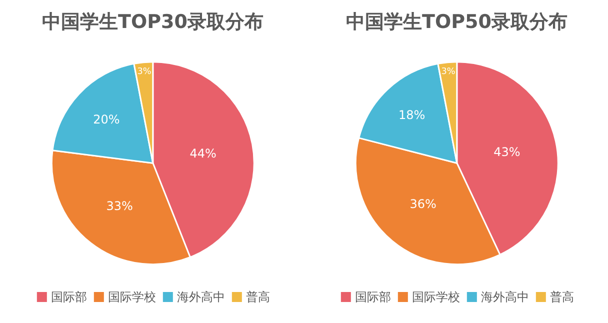  Describe the element at coordinates (457, 22) in the screenshot. I see `chart-title: 中国学生TOP50录取分布` at that location.